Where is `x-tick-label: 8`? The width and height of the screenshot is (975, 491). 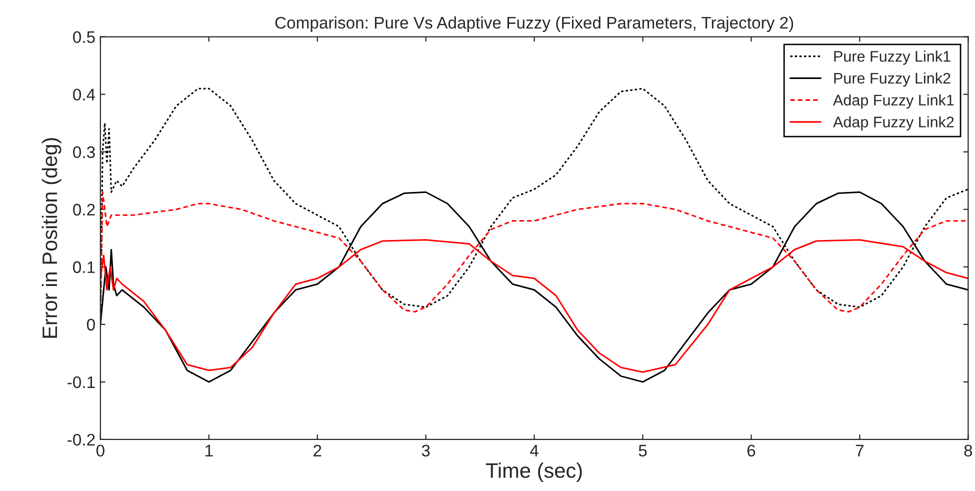
x-tick-label: 8 is located at coordinates (968, 450).